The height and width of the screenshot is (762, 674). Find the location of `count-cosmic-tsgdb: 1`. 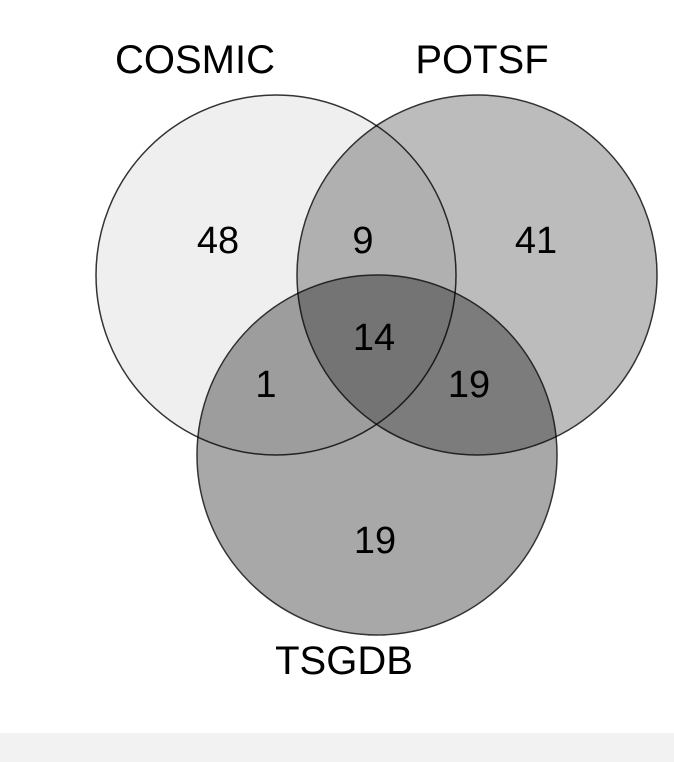

count-cosmic-tsgdb: 1 is located at coordinates (265, 385).